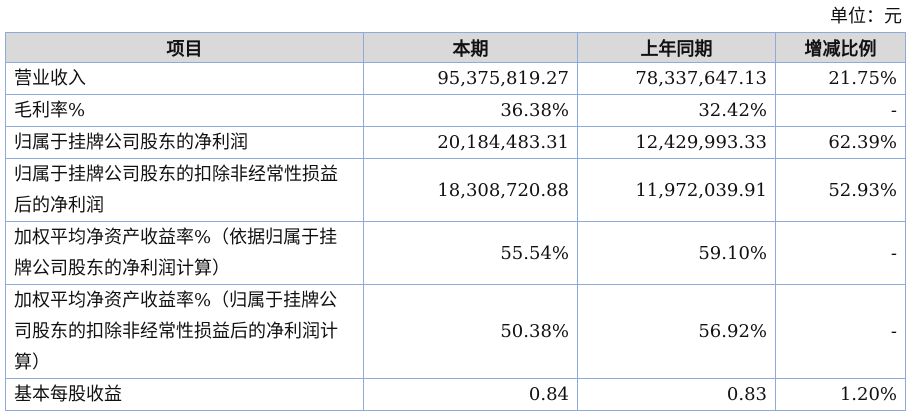 The image size is (908, 414). I want to click on header-current: 本期, so click(470, 47).